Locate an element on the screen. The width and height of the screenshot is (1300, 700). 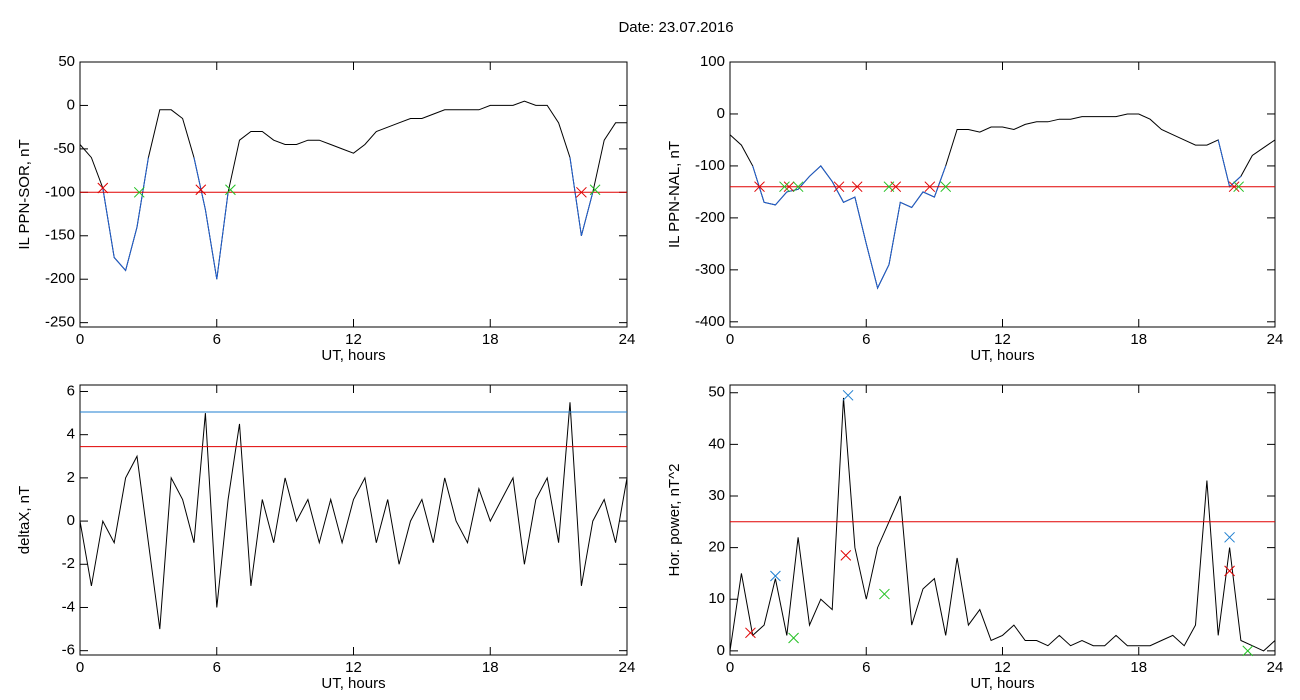
y-axis-label: deltaX, nT is located at coordinates (24, 520).